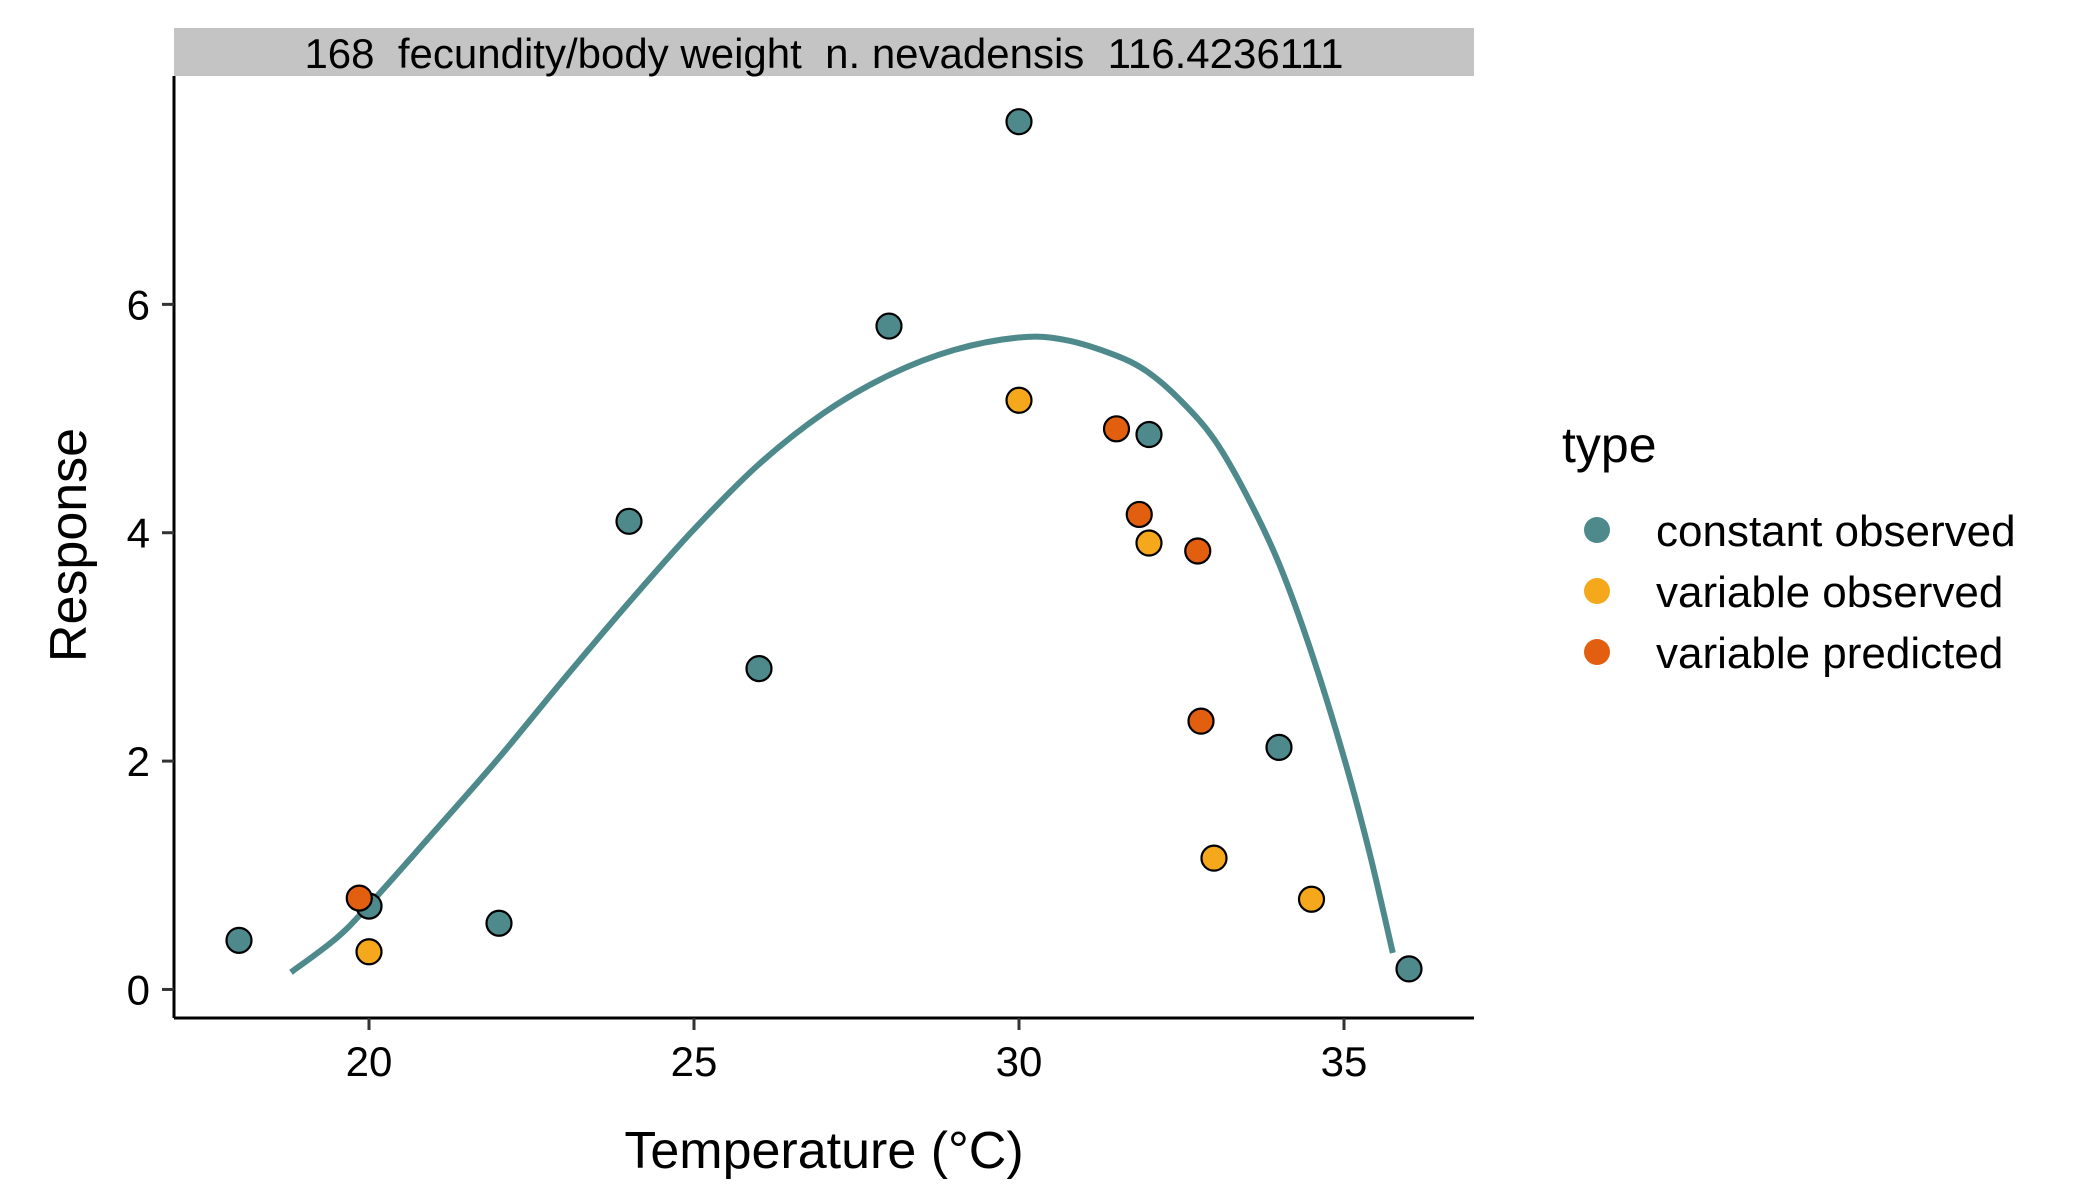 The image size is (2100, 1200). Describe the element at coordinates (138, 761) in the screenshot. I see `y-tick-label: 2` at that location.